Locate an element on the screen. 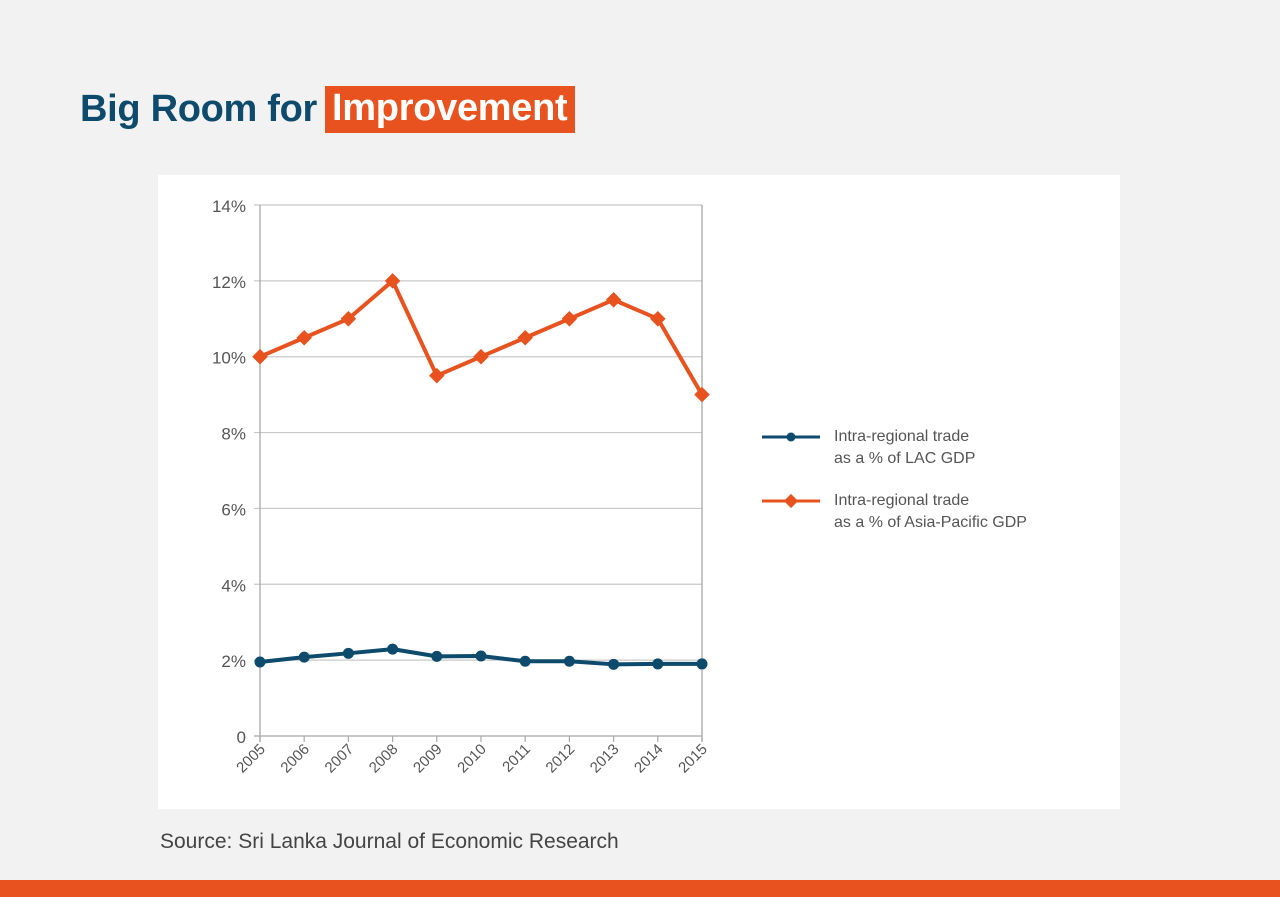 The width and height of the screenshot is (1280, 897). series-line-asia-pacific is located at coordinates (481, 337).